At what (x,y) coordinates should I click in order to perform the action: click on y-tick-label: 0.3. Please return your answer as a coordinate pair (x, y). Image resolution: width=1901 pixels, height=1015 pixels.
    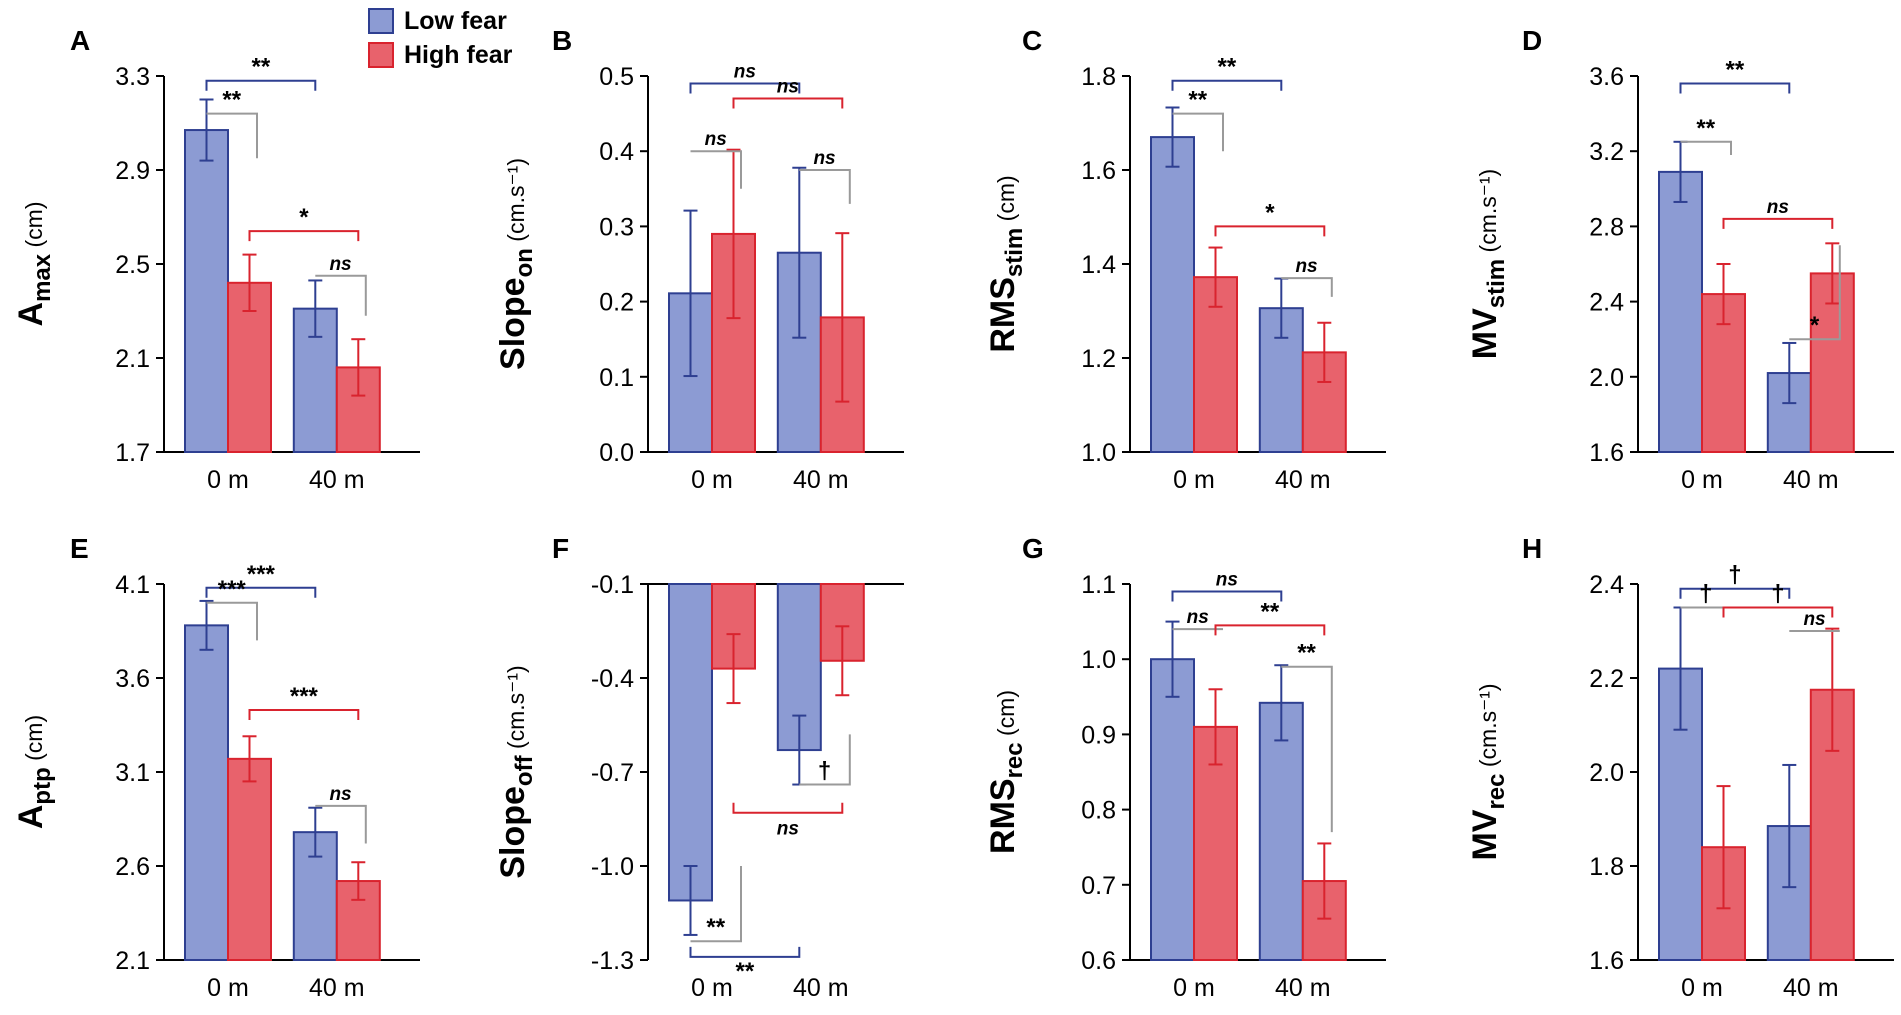
    Looking at the image, I should click on (616, 227).